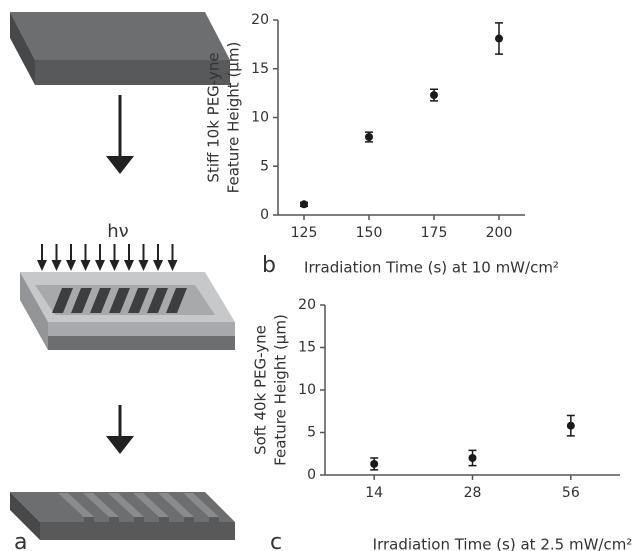  What do you see at coordinates (304, 233) in the screenshot?
I see `x-tick-label: 125` at bounding box center [304, 233].